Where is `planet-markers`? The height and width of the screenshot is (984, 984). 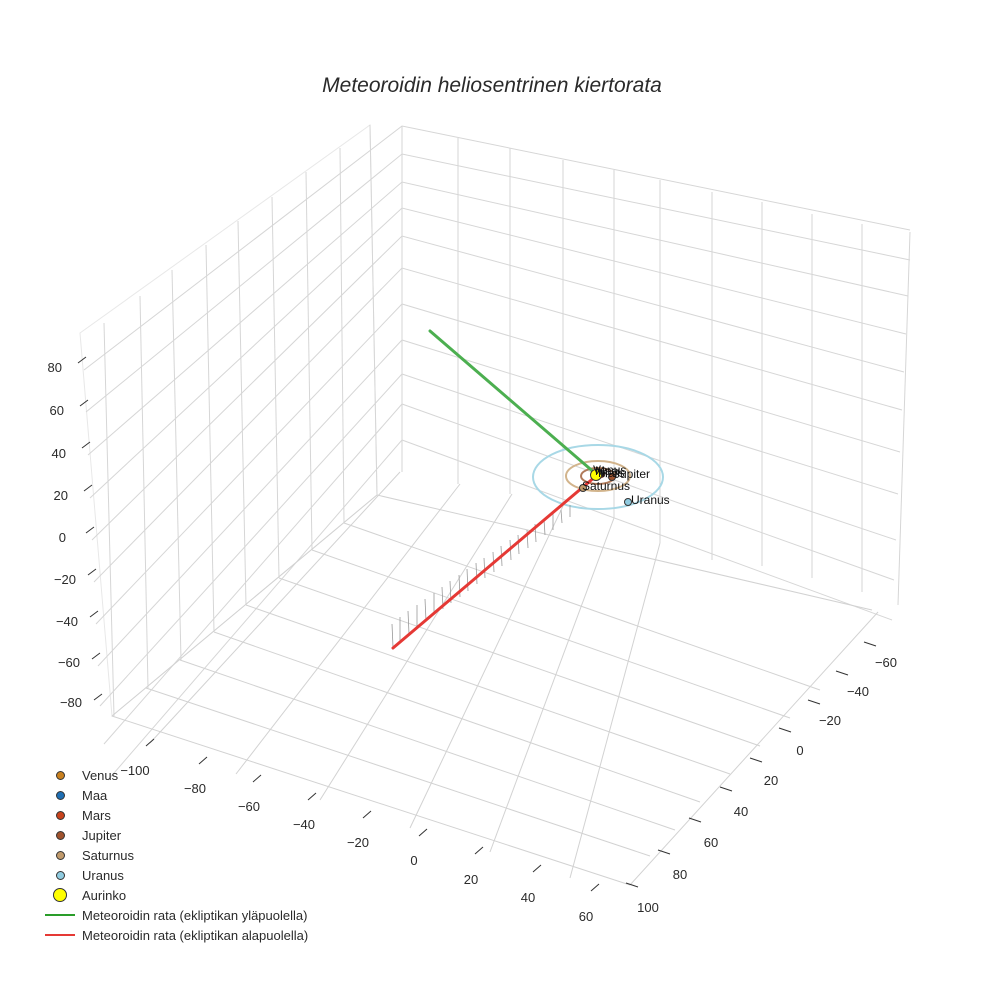
planet-markers is located at coordinates (605, 487).